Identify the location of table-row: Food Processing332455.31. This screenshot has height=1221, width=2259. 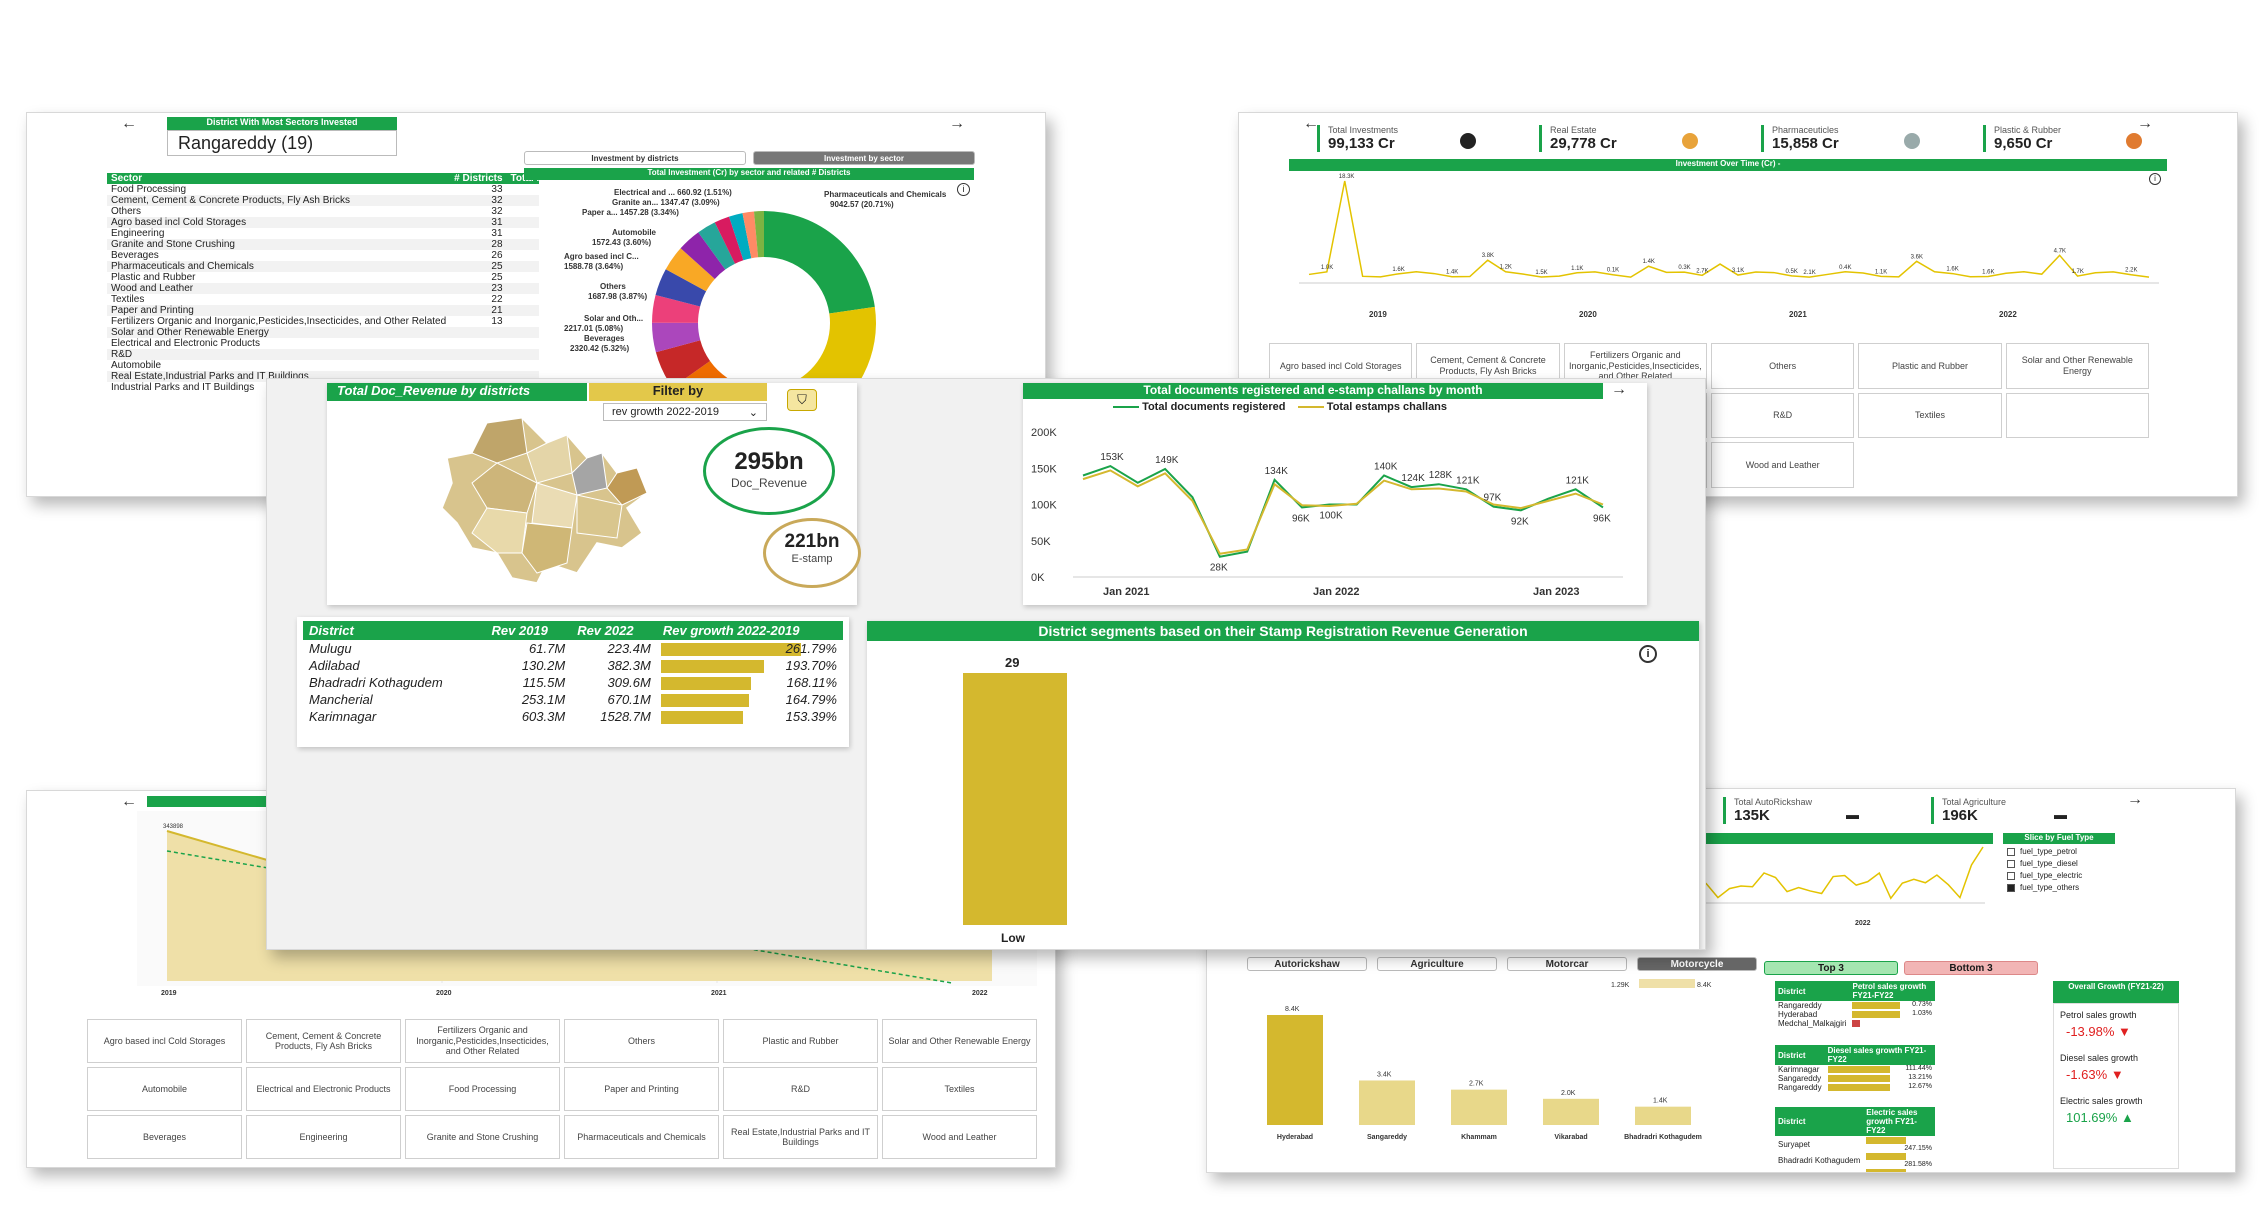
(323, 189).